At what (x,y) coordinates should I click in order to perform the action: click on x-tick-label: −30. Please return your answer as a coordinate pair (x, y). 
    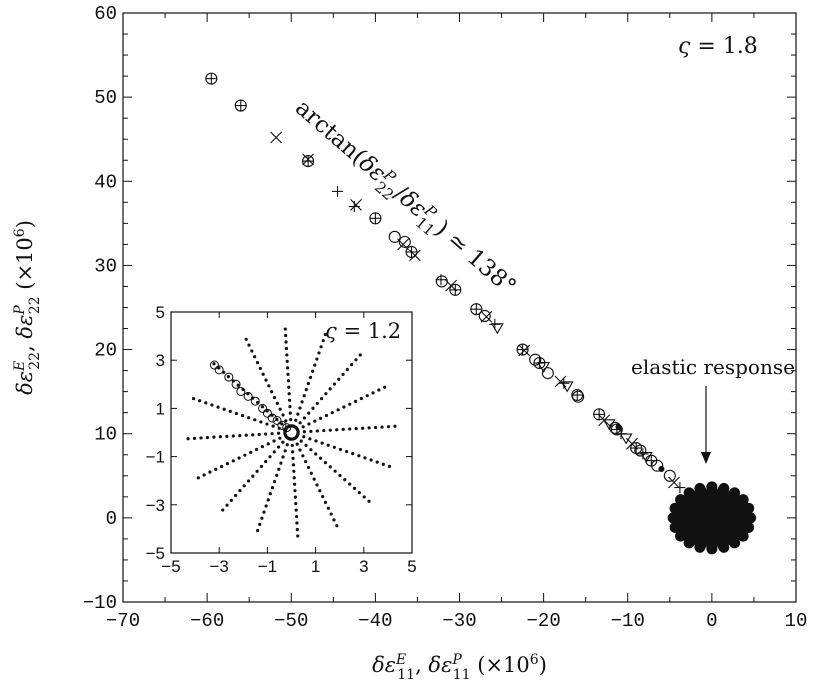
    Looking at the image, I should click on (459, 621).